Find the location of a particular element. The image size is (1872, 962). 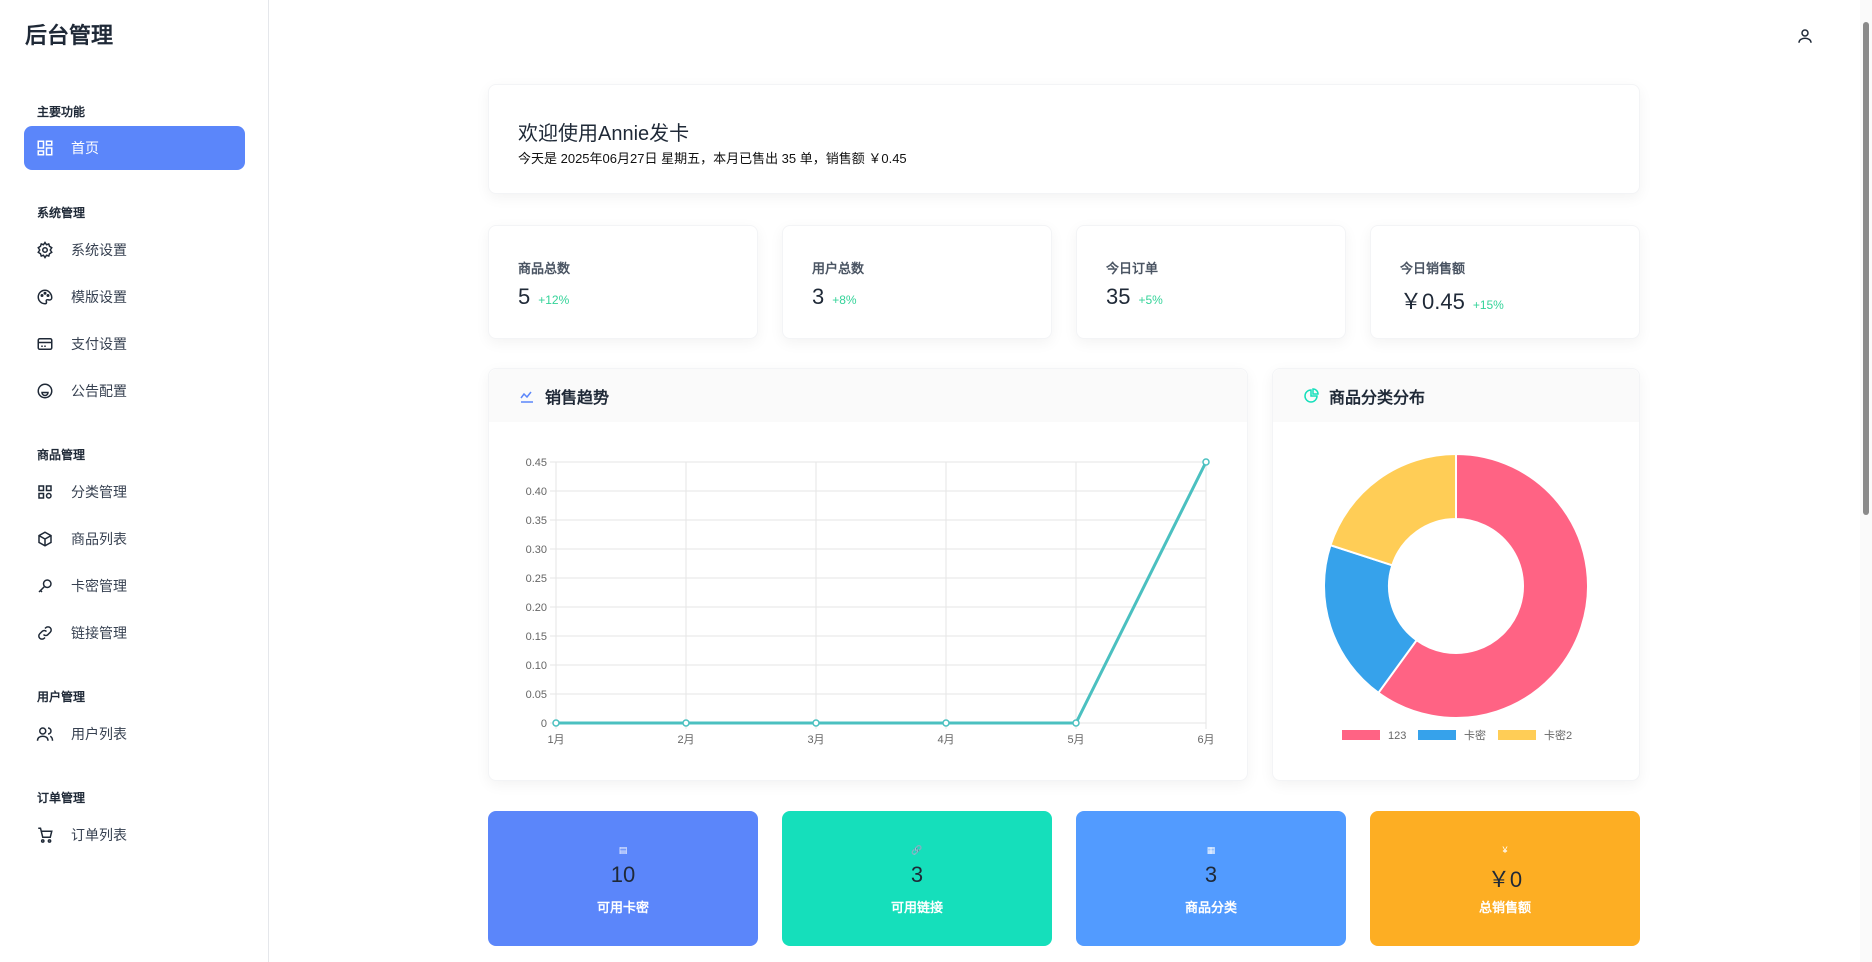

sidebar-item-label: 系统设置 is located at coordinates (99, 250).